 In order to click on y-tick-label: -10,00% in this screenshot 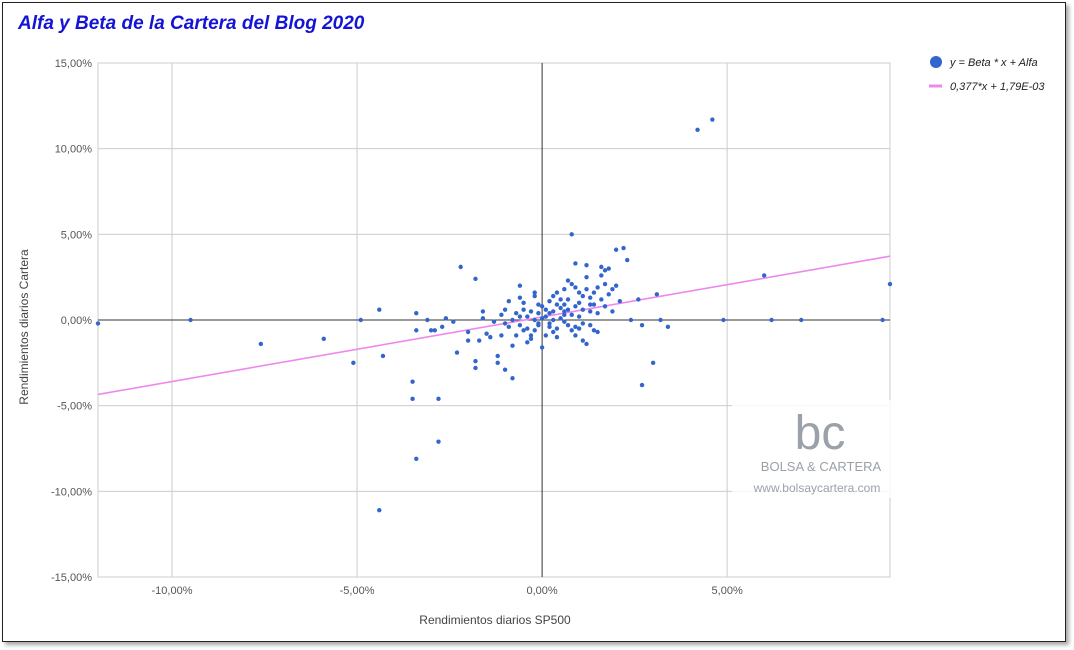, I will do `click(71, 492)`.